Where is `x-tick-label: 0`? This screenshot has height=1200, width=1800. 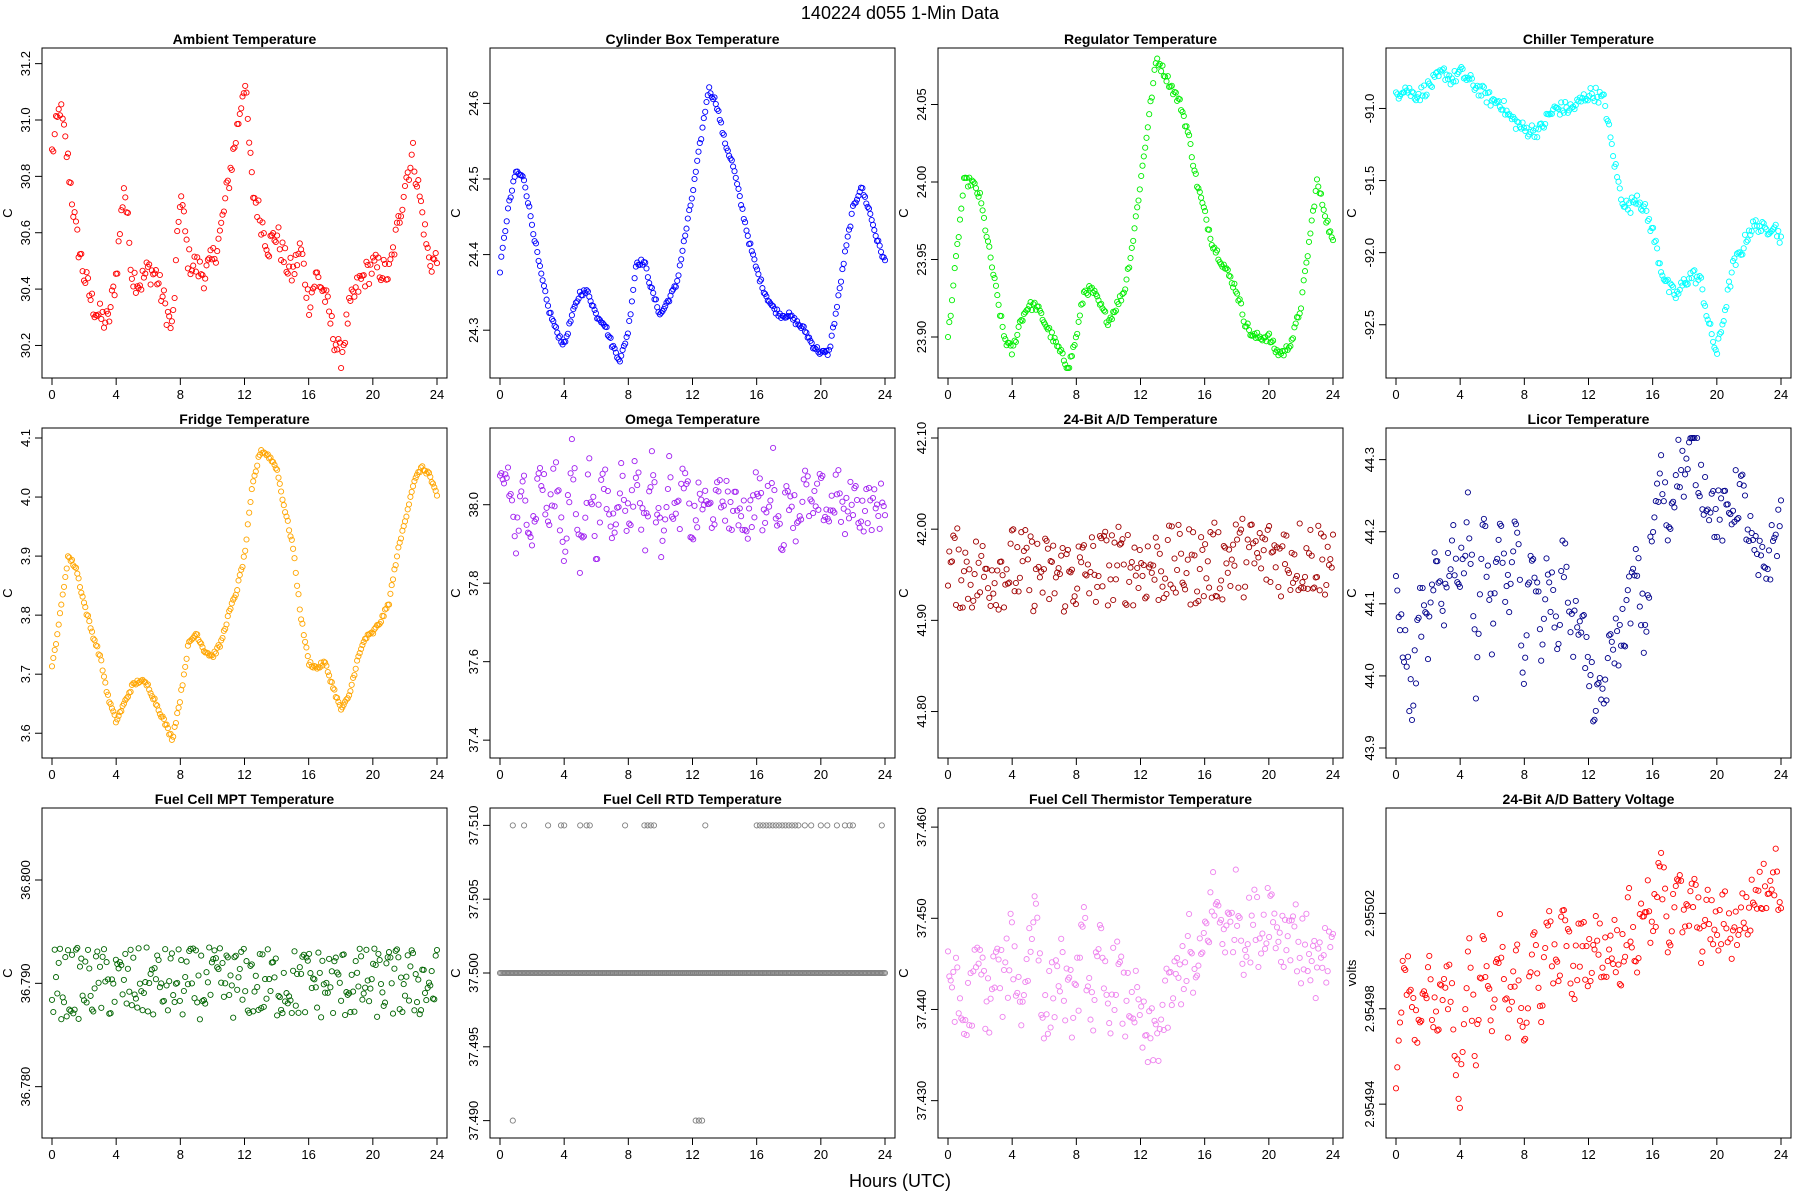 x-tick-label: 0 is located at coordinates (51, 1154).